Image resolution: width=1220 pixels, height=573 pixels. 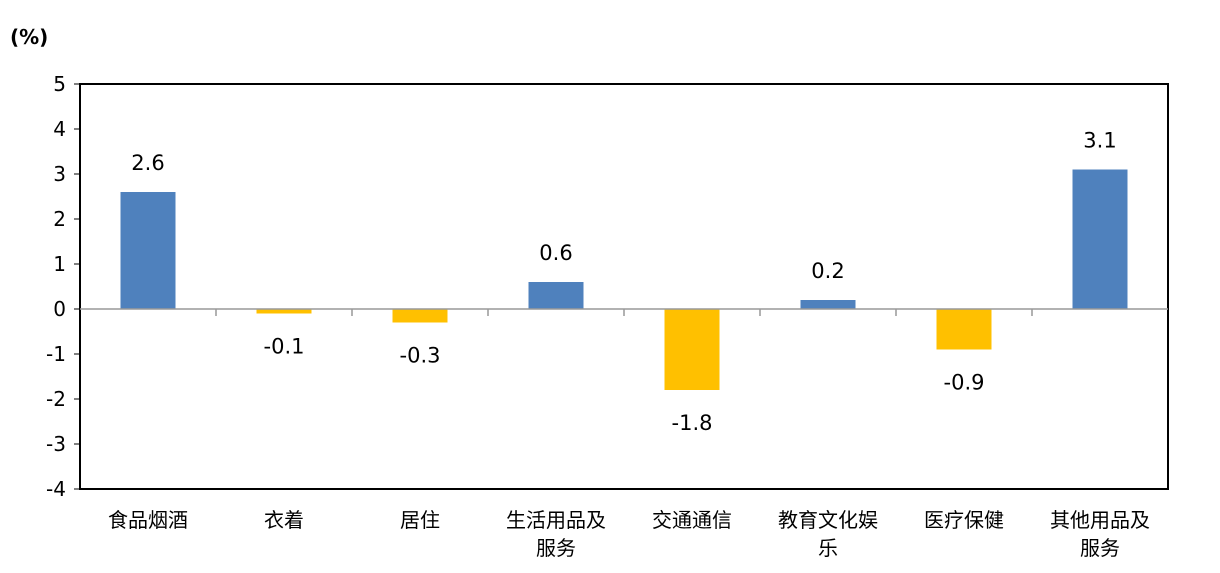 What do you see at coordinates (29, 37) in the screenshot?
I see `unit-label: (%)` at bounding box center [29, 37].